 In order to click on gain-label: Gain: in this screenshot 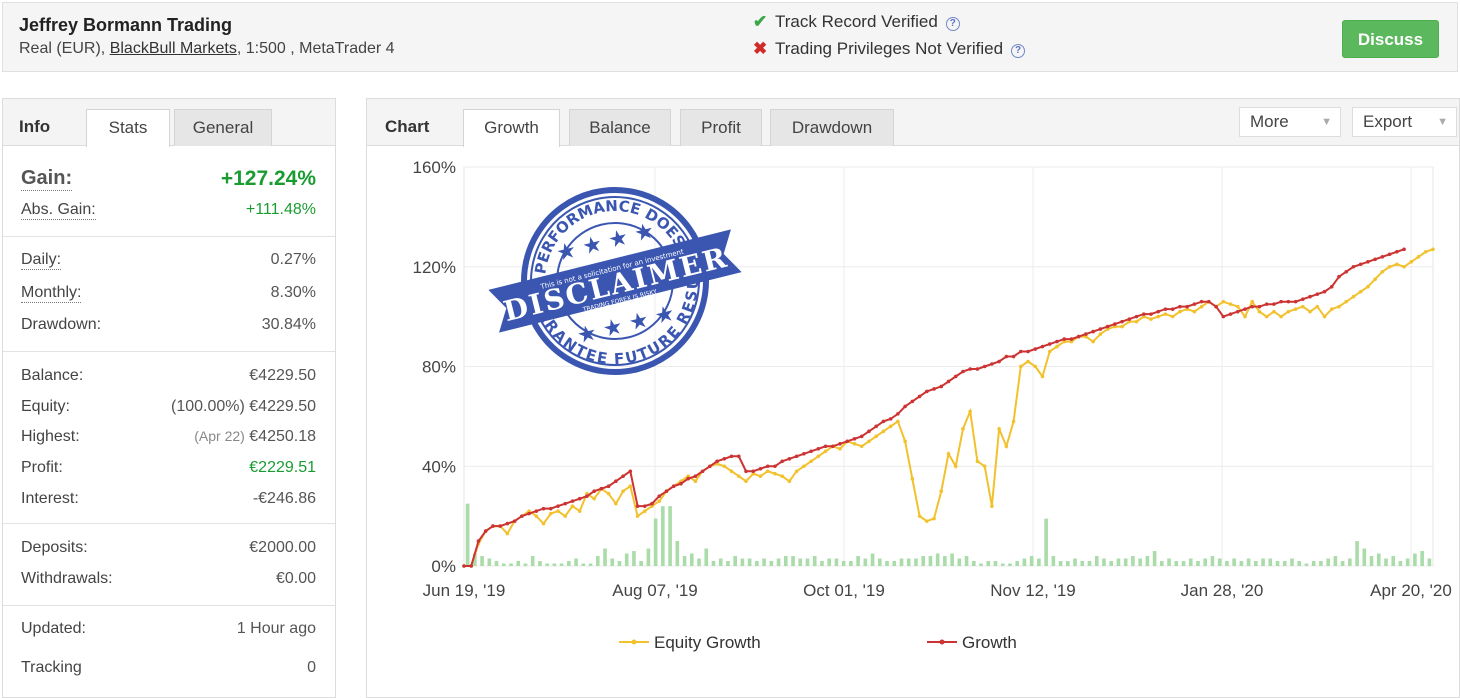, I will do `click(47, 179)`.